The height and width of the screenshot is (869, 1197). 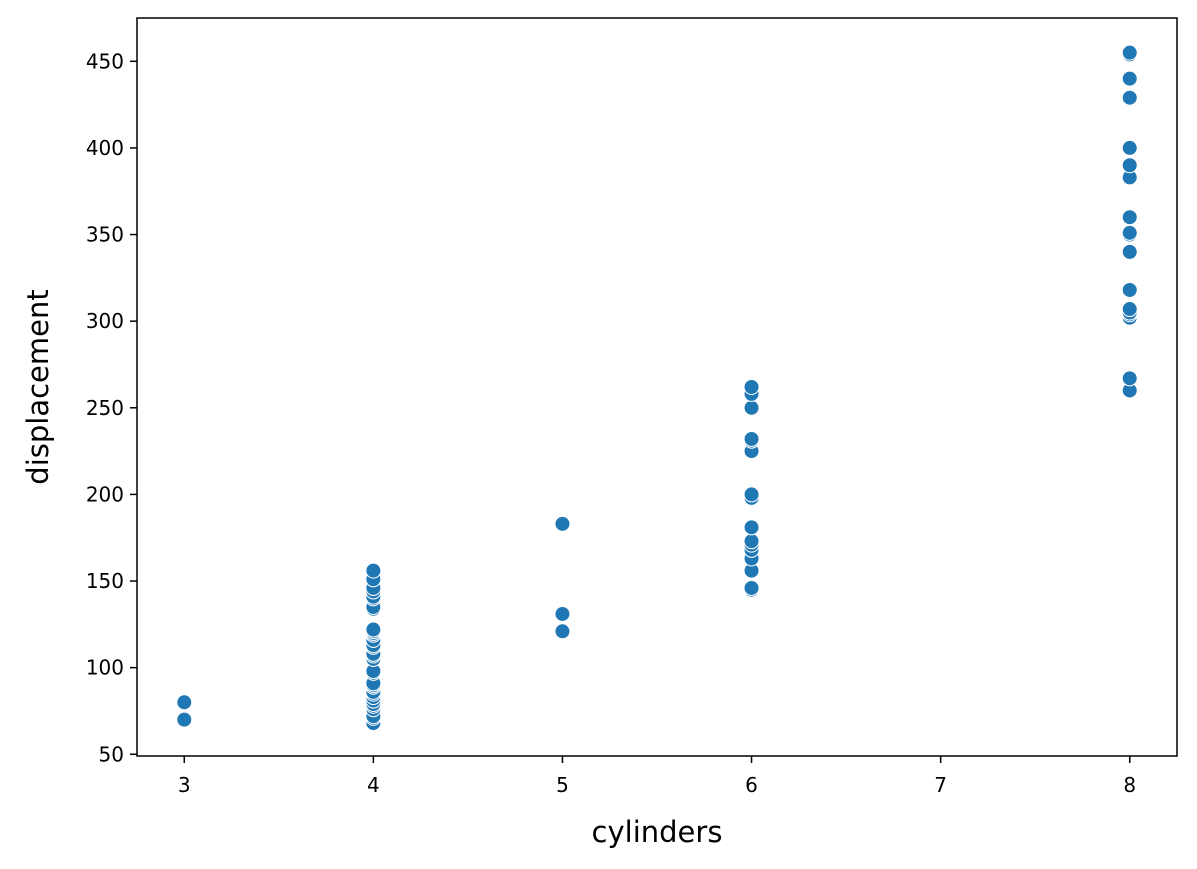 I want to click on y-tick-label: 350, so click(x=105, y=235).